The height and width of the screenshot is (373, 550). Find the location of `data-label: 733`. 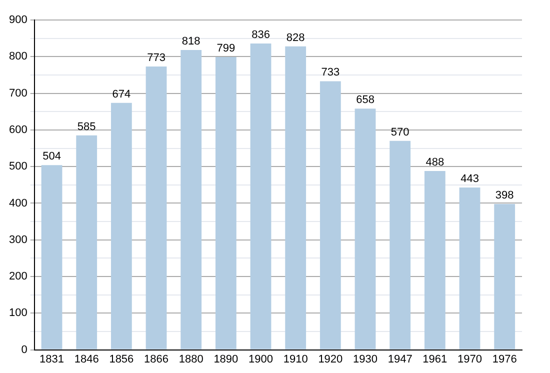

data-label: 733 is located at coordinates (330, 72).